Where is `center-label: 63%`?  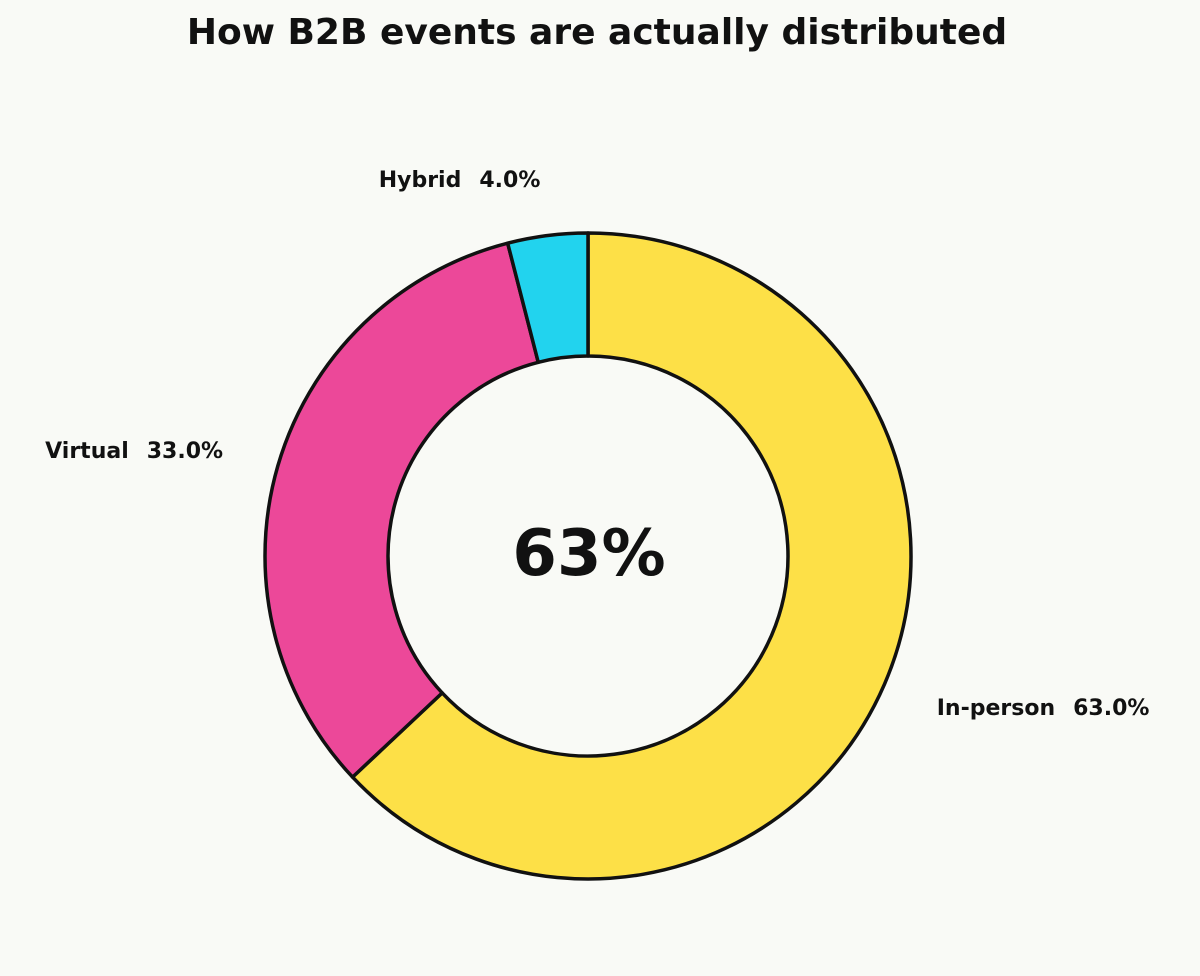 center-label: 63% is located at coordinates (588, 554).